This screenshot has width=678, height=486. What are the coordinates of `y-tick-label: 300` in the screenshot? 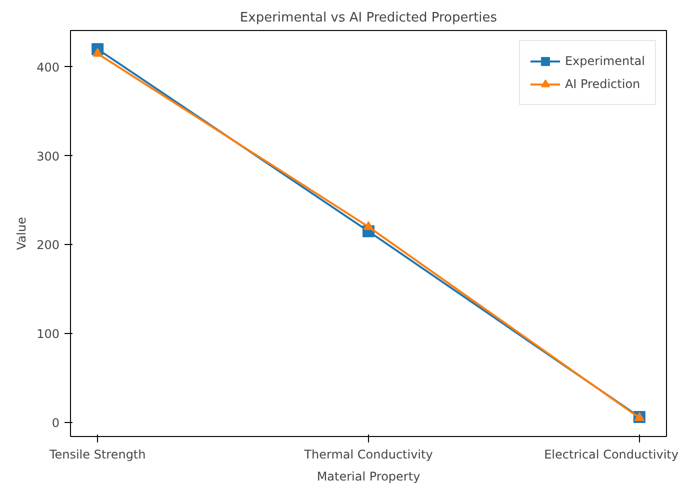 It's located at (48, 156).